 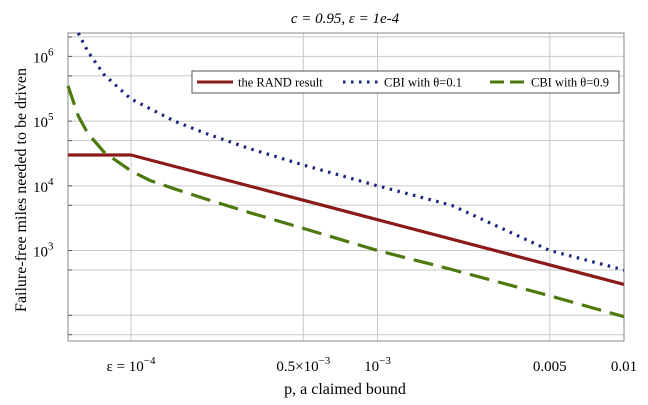 I want to click on x-tick-label-1: 0.5×10⁻³, so click(x=303, y=365).